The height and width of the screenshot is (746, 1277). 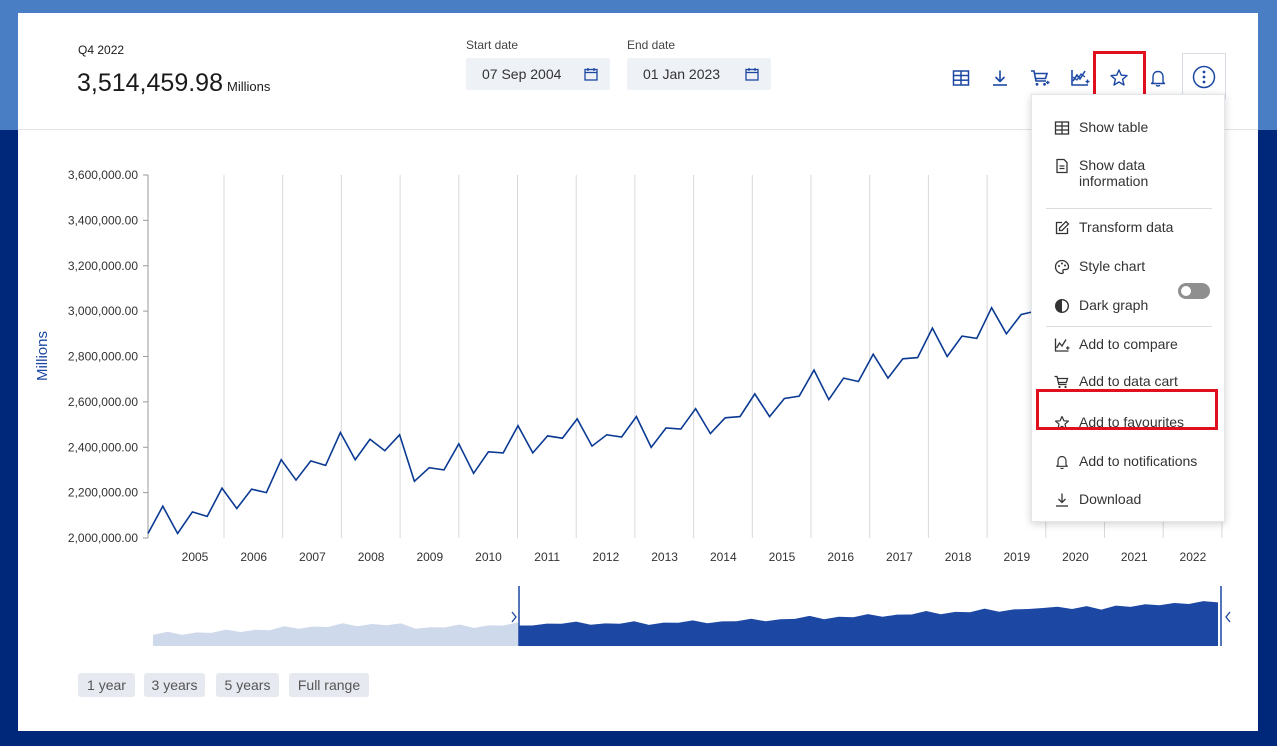 What do you see at coordinates (1186, 291) in the screenshot?
I see `toggle-knob` at bounding box center [1186, 291].